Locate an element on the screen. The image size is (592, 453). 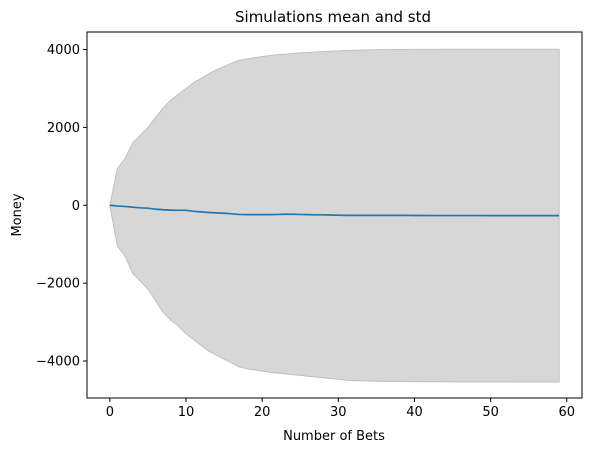
y-tick-label: −4000 is located at coordinates (58, 362).